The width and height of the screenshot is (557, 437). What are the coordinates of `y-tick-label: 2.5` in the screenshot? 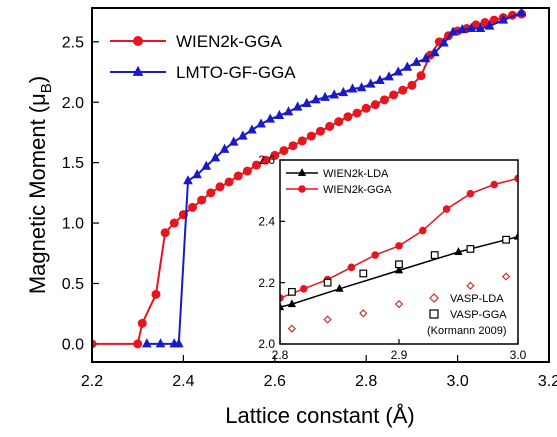 It's located at (73, 42).